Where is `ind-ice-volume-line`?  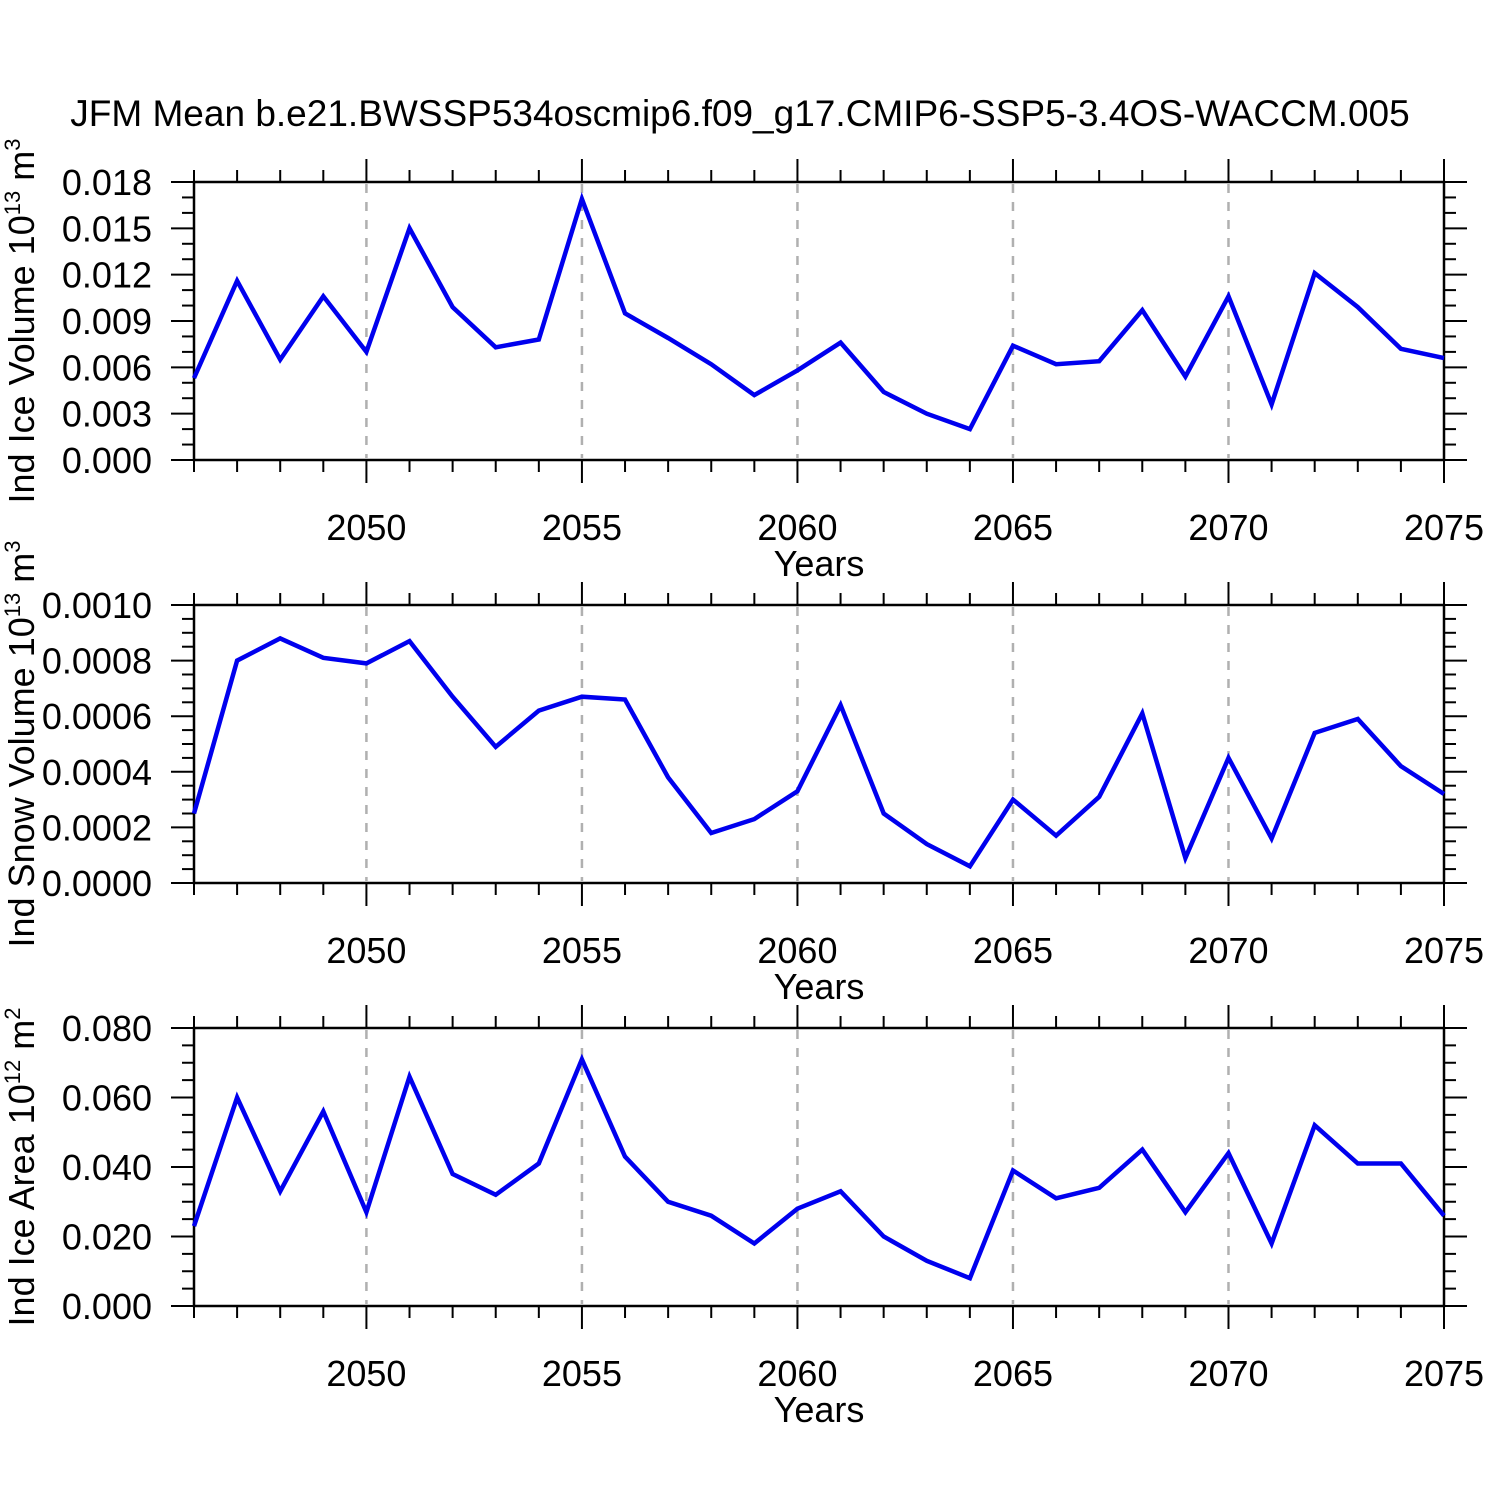 ind-ice-volume-line is located at coordinates (818, 312).